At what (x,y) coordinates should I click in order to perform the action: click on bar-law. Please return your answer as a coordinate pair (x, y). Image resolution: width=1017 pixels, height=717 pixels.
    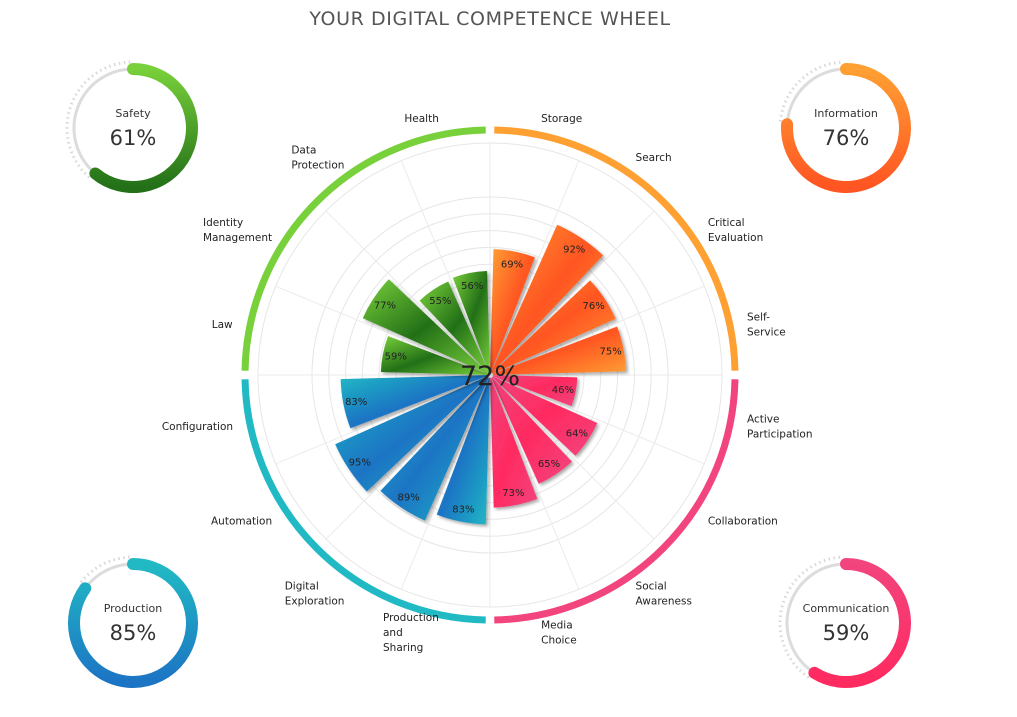
    Looking at the image, I should click on (434, 355).